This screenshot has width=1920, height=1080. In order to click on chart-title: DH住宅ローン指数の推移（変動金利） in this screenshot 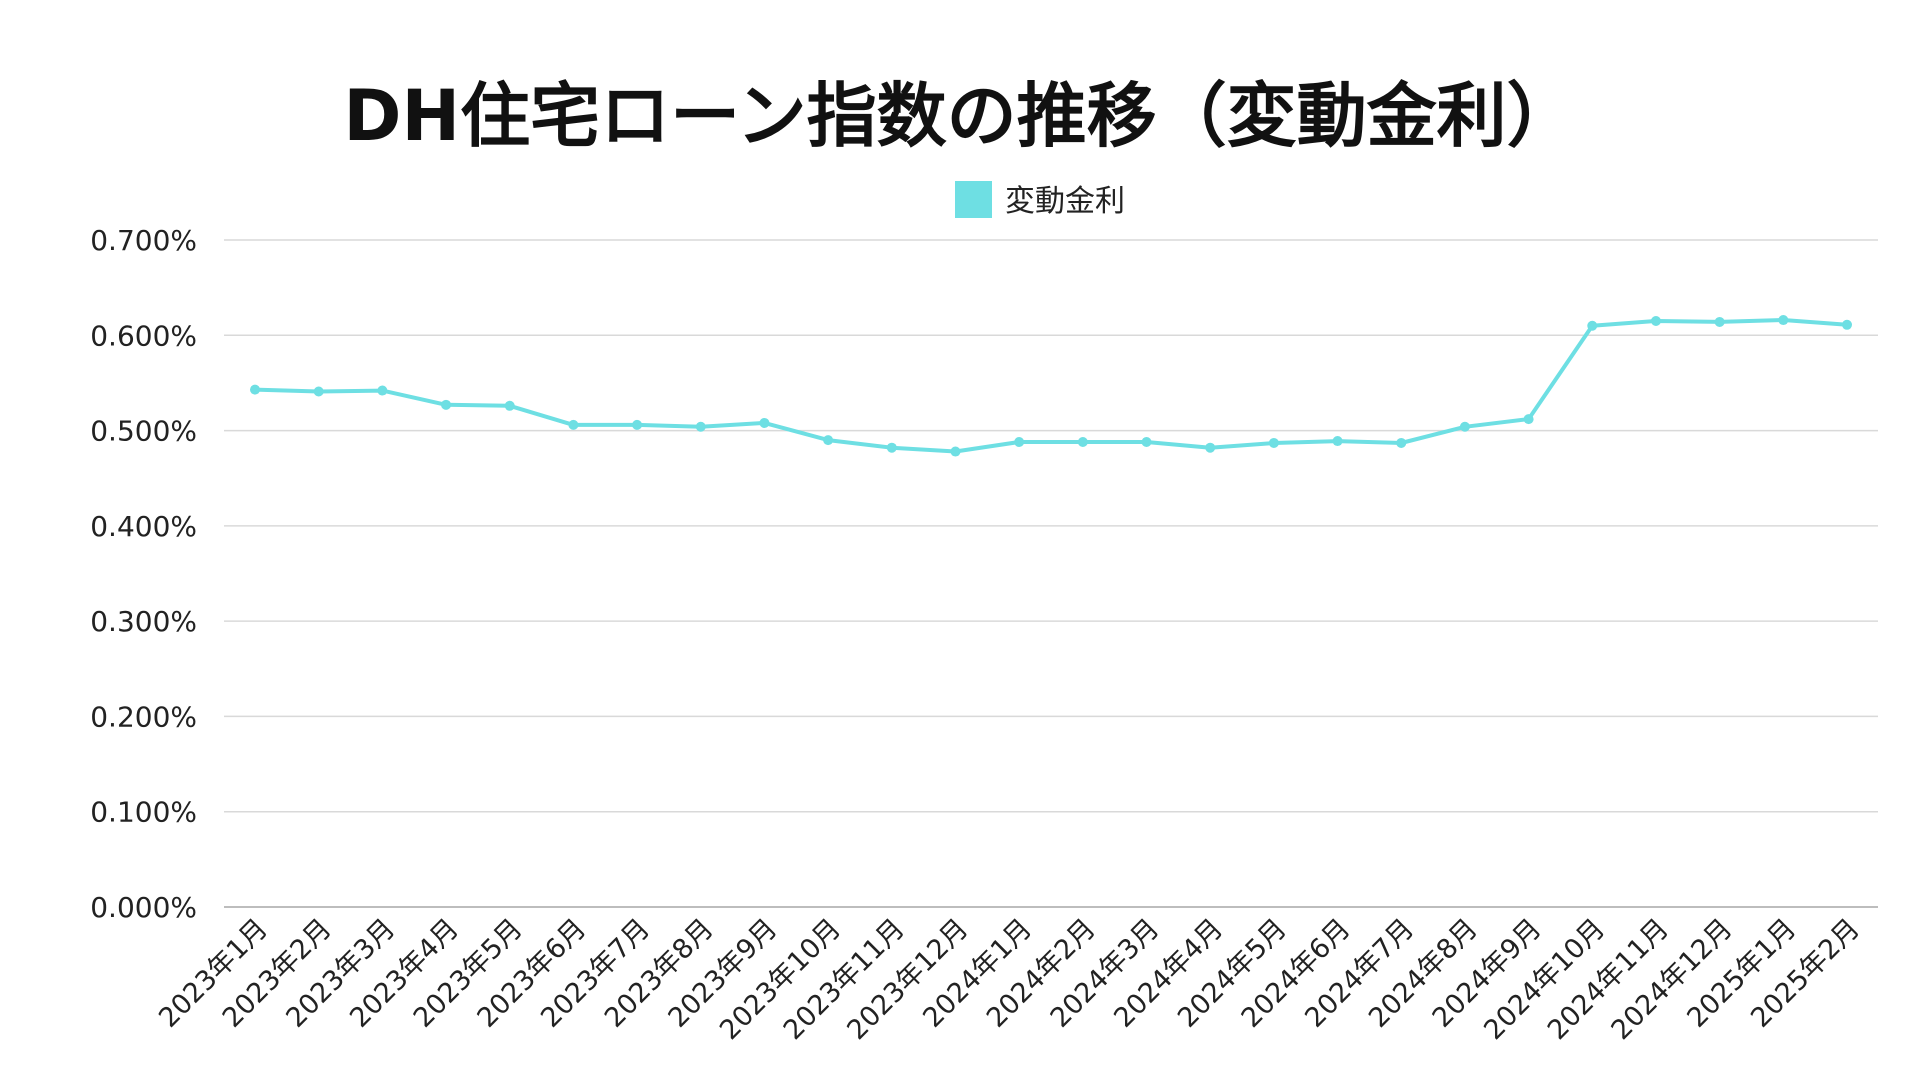, I will do `click(959, 116)`.